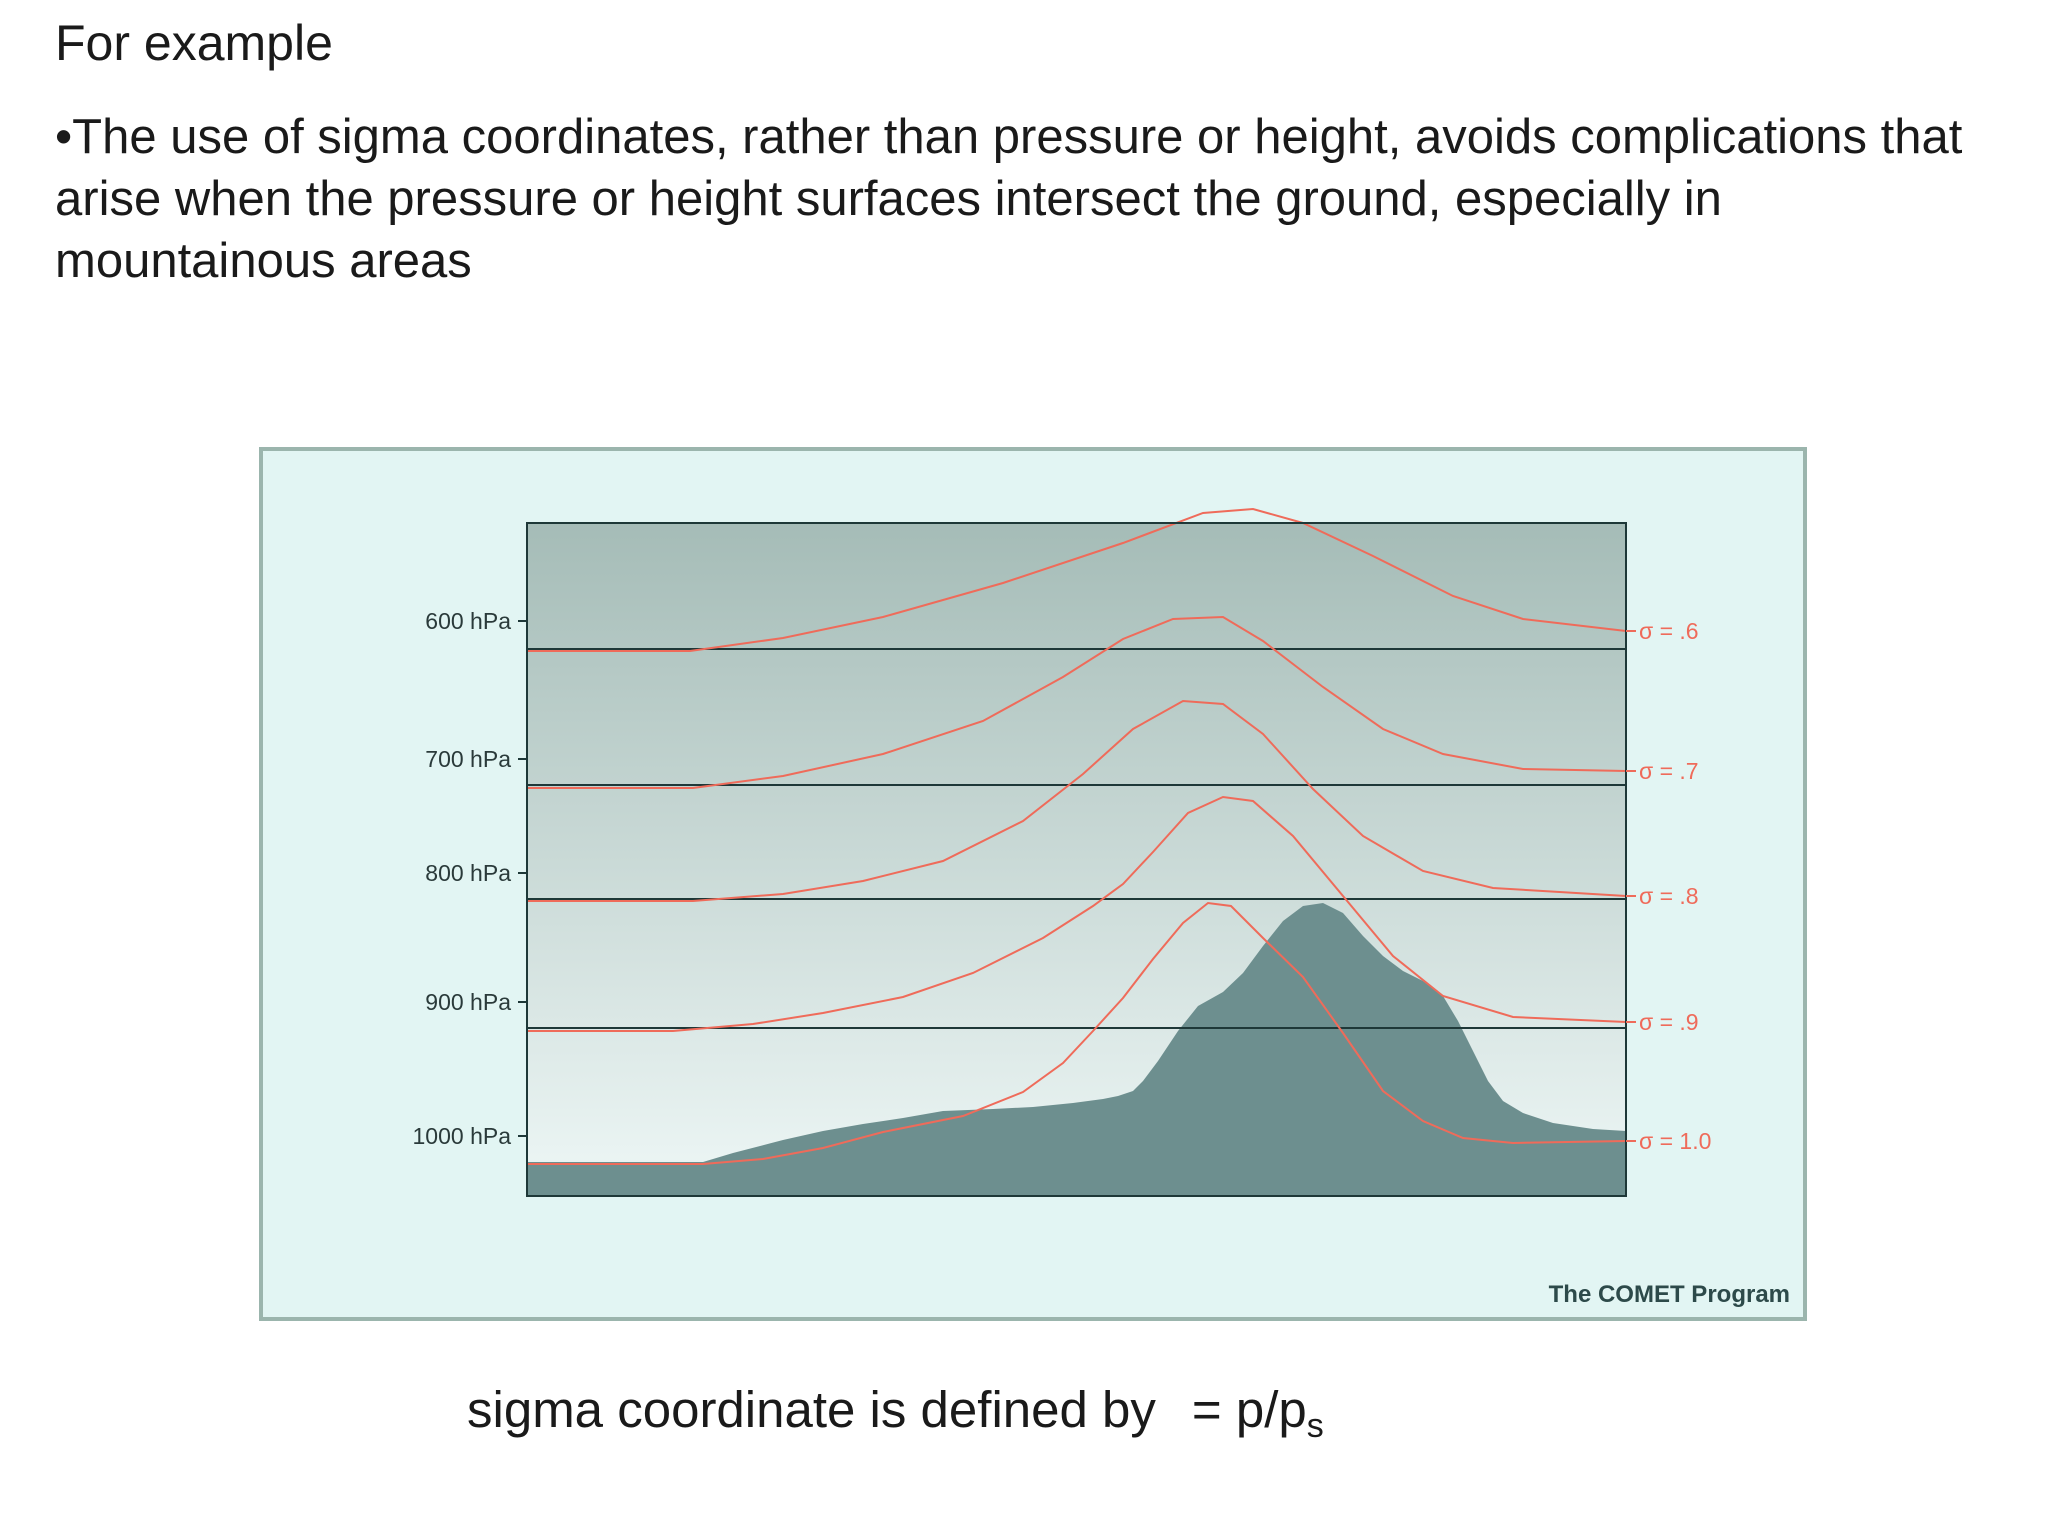 Image resolution: width=2048 pixels, height=1536 pixels. I want to click on sigma-curve-0.6, so click(1077, 579).